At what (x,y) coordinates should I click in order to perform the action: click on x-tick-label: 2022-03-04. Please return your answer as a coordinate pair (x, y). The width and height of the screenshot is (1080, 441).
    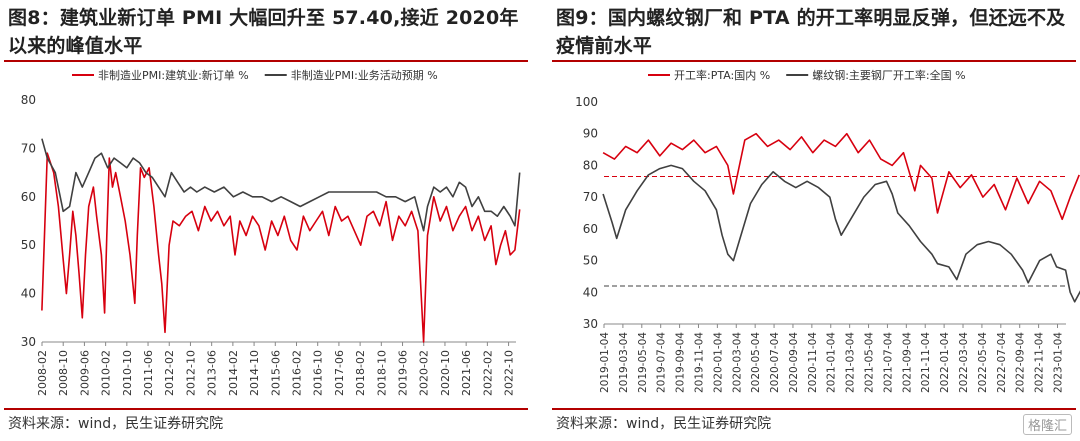
    Looking at the image, I should click on (964, 362).